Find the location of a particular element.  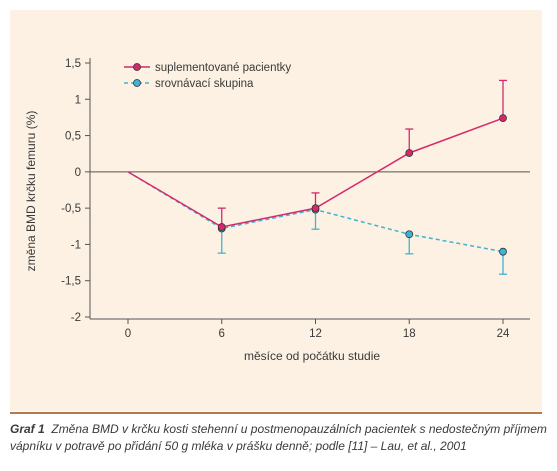

caption-divider is located at coordinates (276, 413).